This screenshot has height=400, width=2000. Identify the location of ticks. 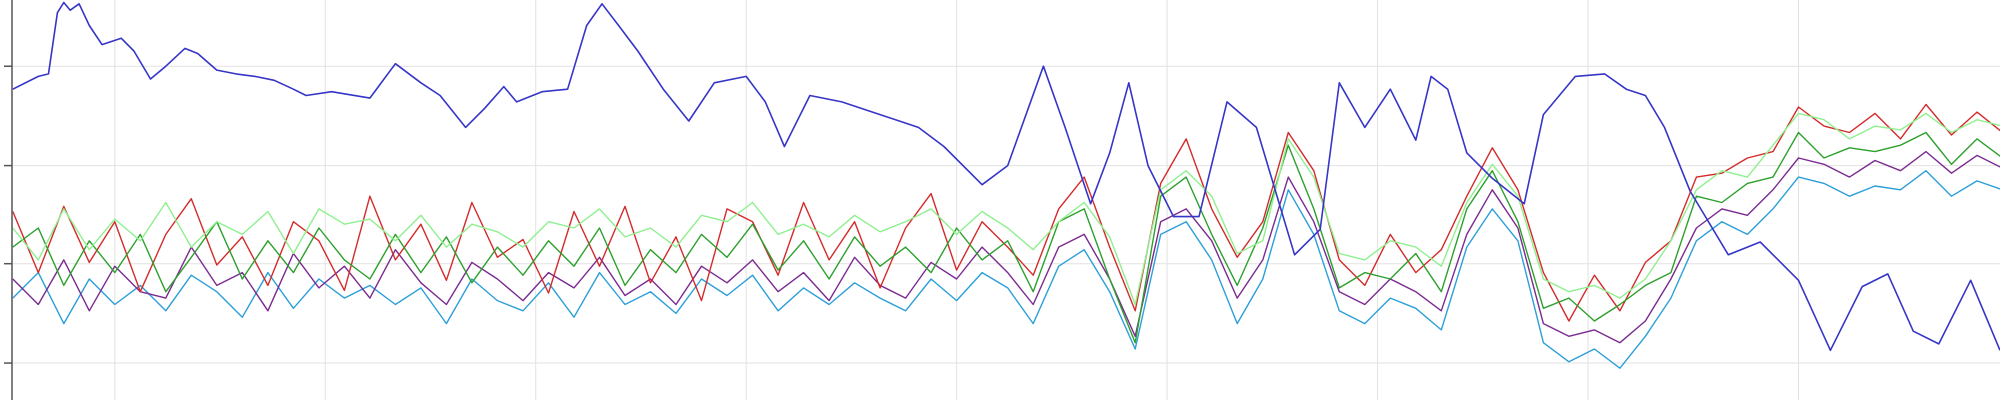
(8, 214).